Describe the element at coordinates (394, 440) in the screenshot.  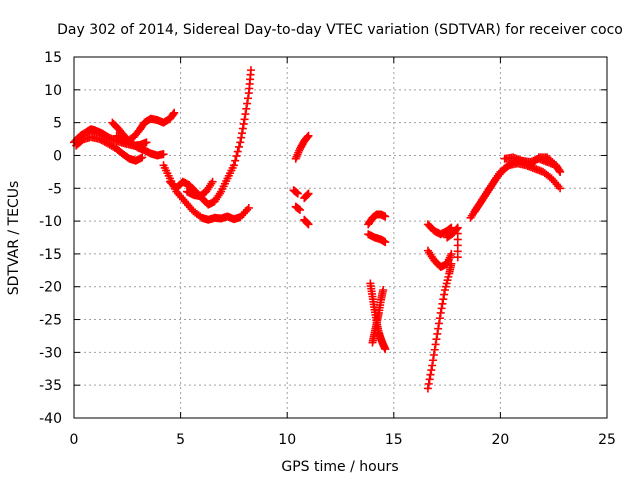
I see `x-tick-label: 15` at that location.